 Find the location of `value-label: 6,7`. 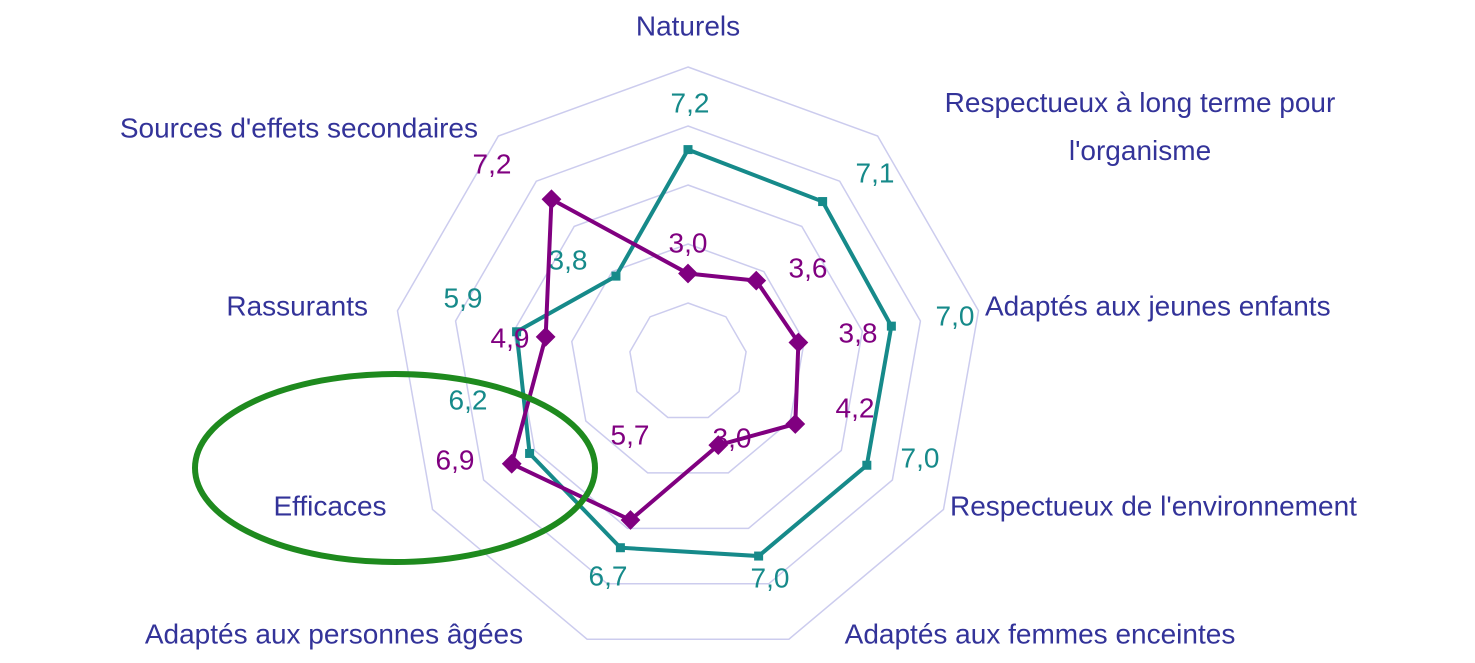

value-label: 6,7 is located at coordinates (608, 575).